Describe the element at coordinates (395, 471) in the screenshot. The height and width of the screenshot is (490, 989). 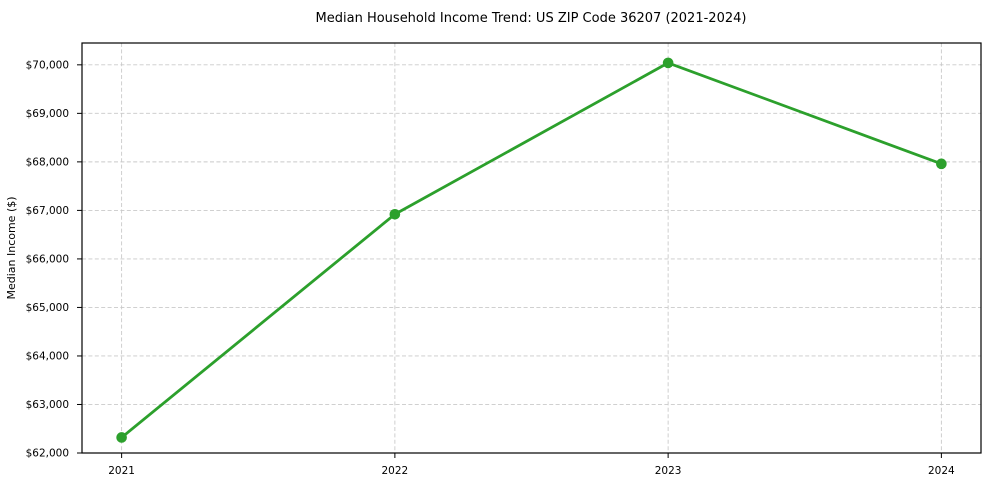
I see `x-tick-label: 2022` at that location.